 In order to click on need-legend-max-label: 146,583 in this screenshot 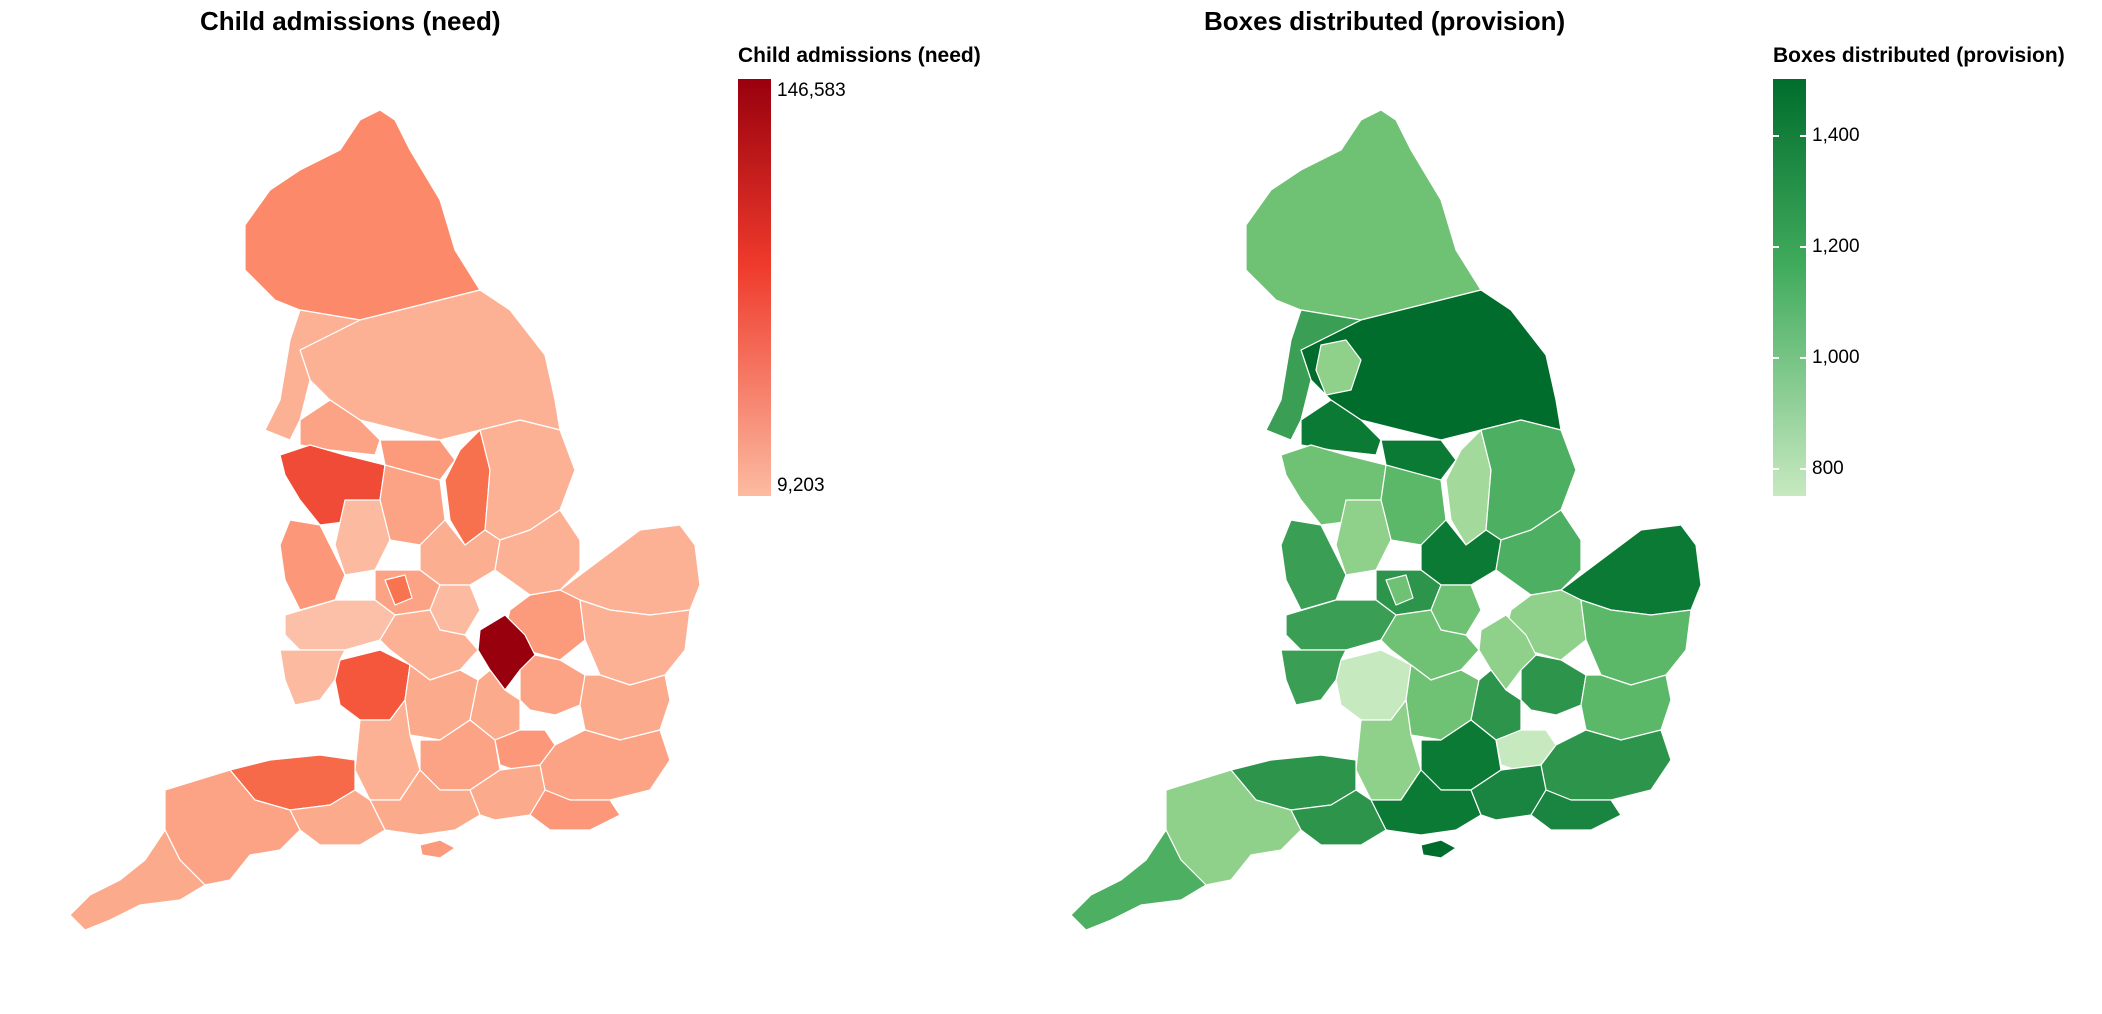, I will do `click(811, 90)`.